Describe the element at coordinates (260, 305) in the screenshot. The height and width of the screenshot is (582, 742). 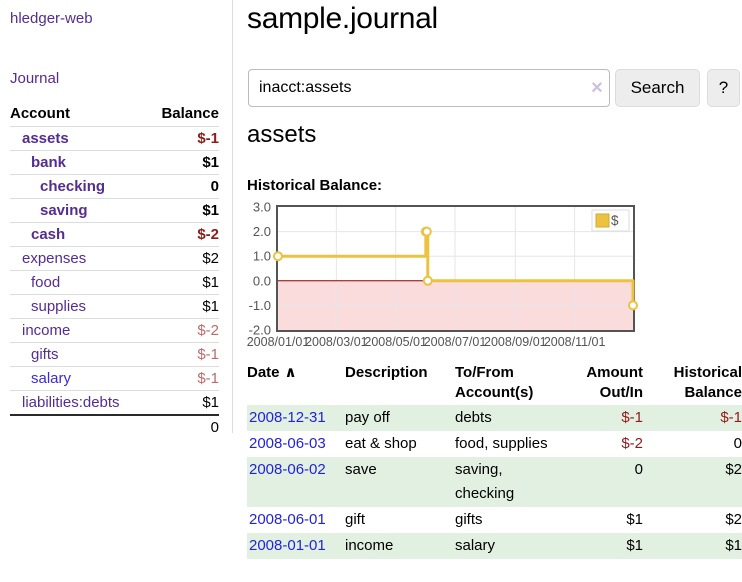
I see `y-tick-label: -1.0` at that location.